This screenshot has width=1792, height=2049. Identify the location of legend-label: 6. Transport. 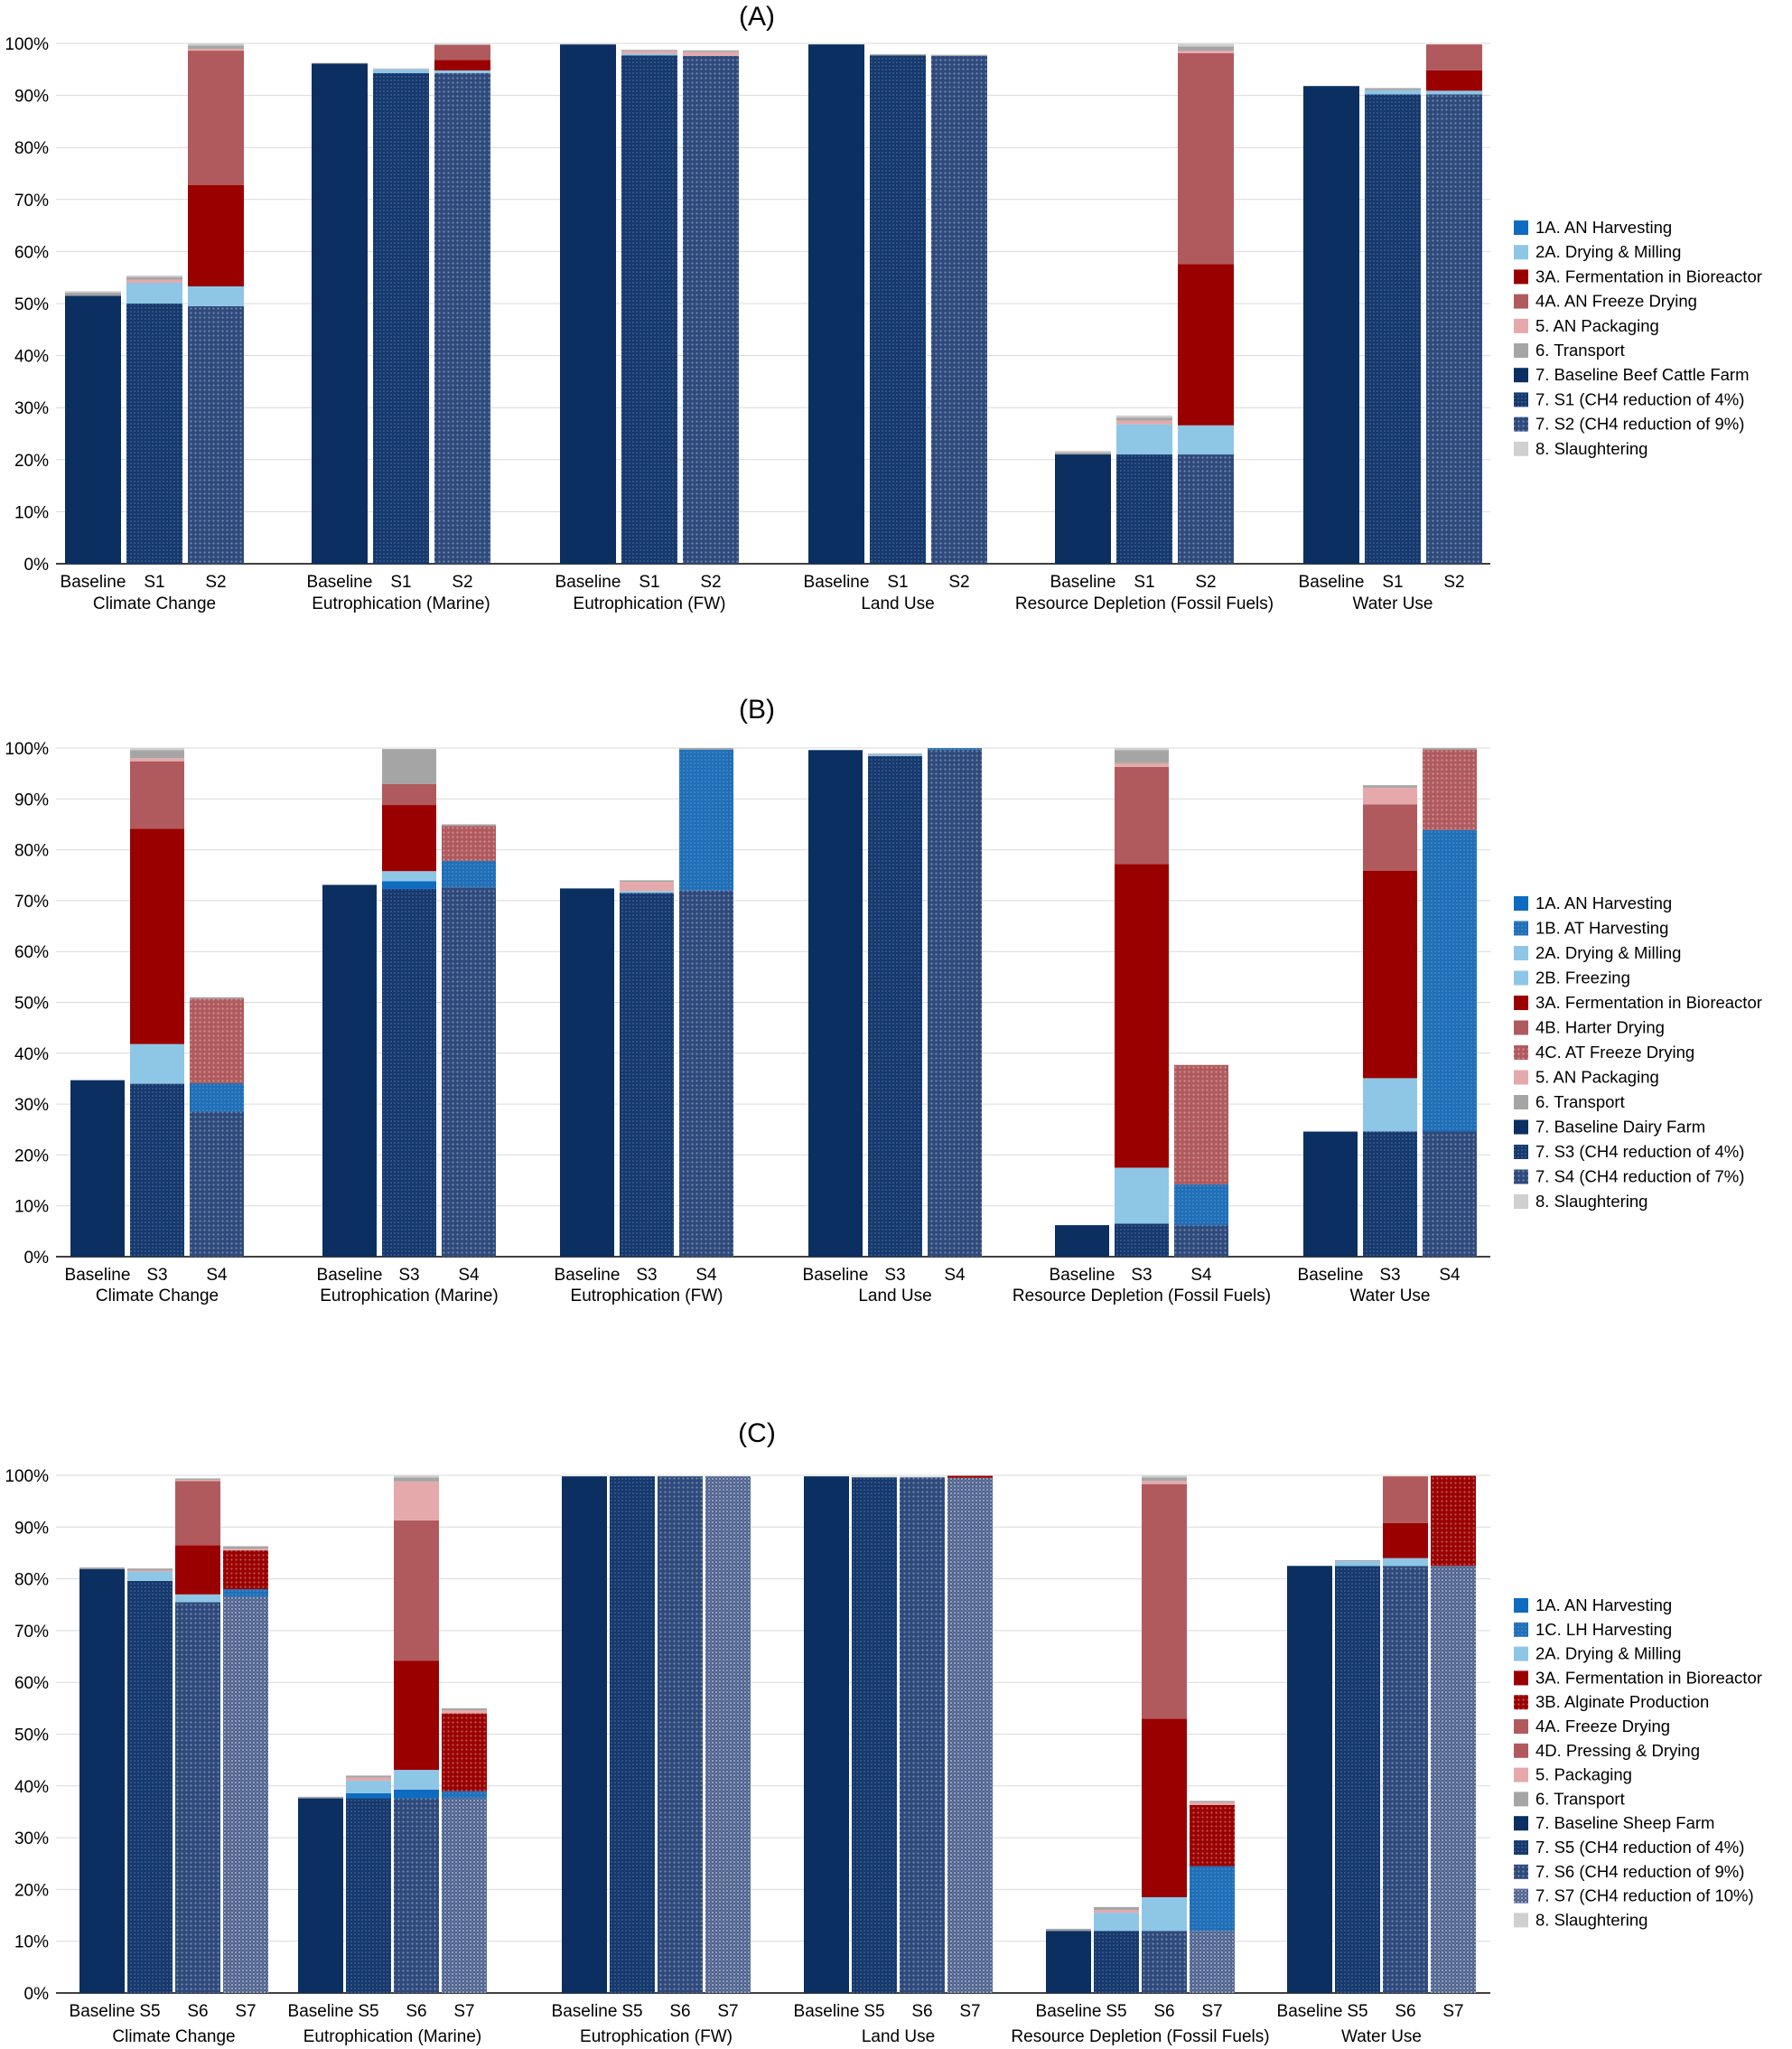
(1580, 350).